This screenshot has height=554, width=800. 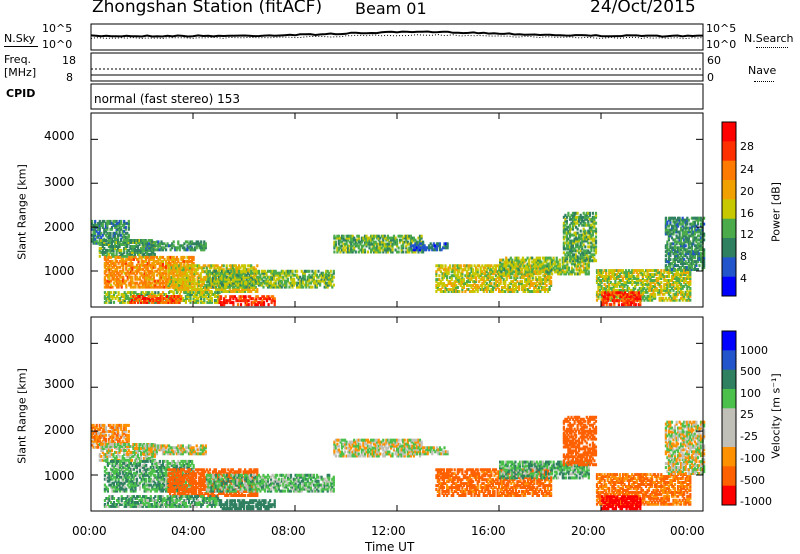 I want to click on date-label: 24/Oct/2015, so click(x=643, y=8).